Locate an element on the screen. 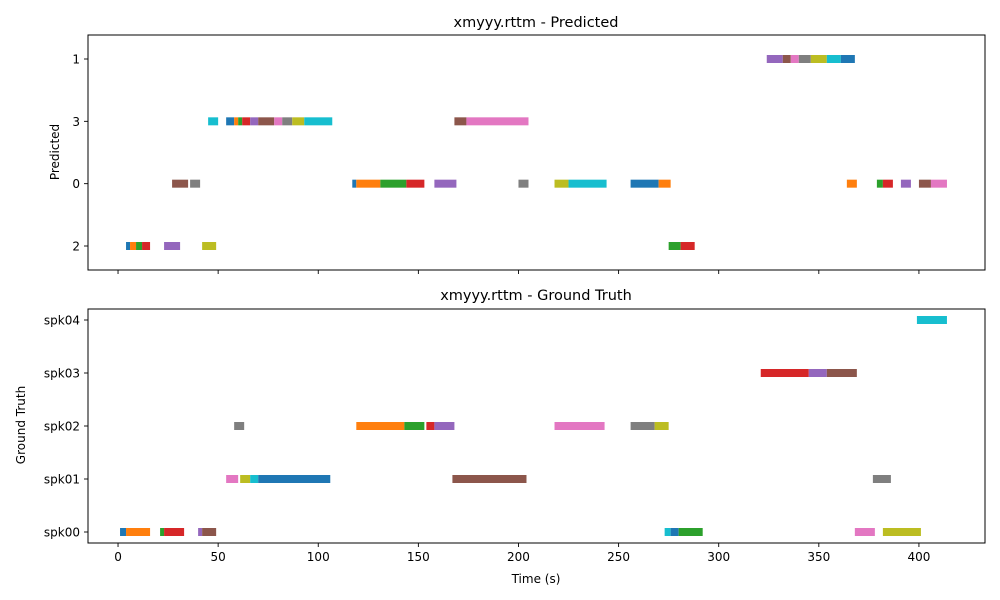 This screenshot has height=600, width=1000. ground-truth-xtick-label: 100 is located at coordinates (318, 557).